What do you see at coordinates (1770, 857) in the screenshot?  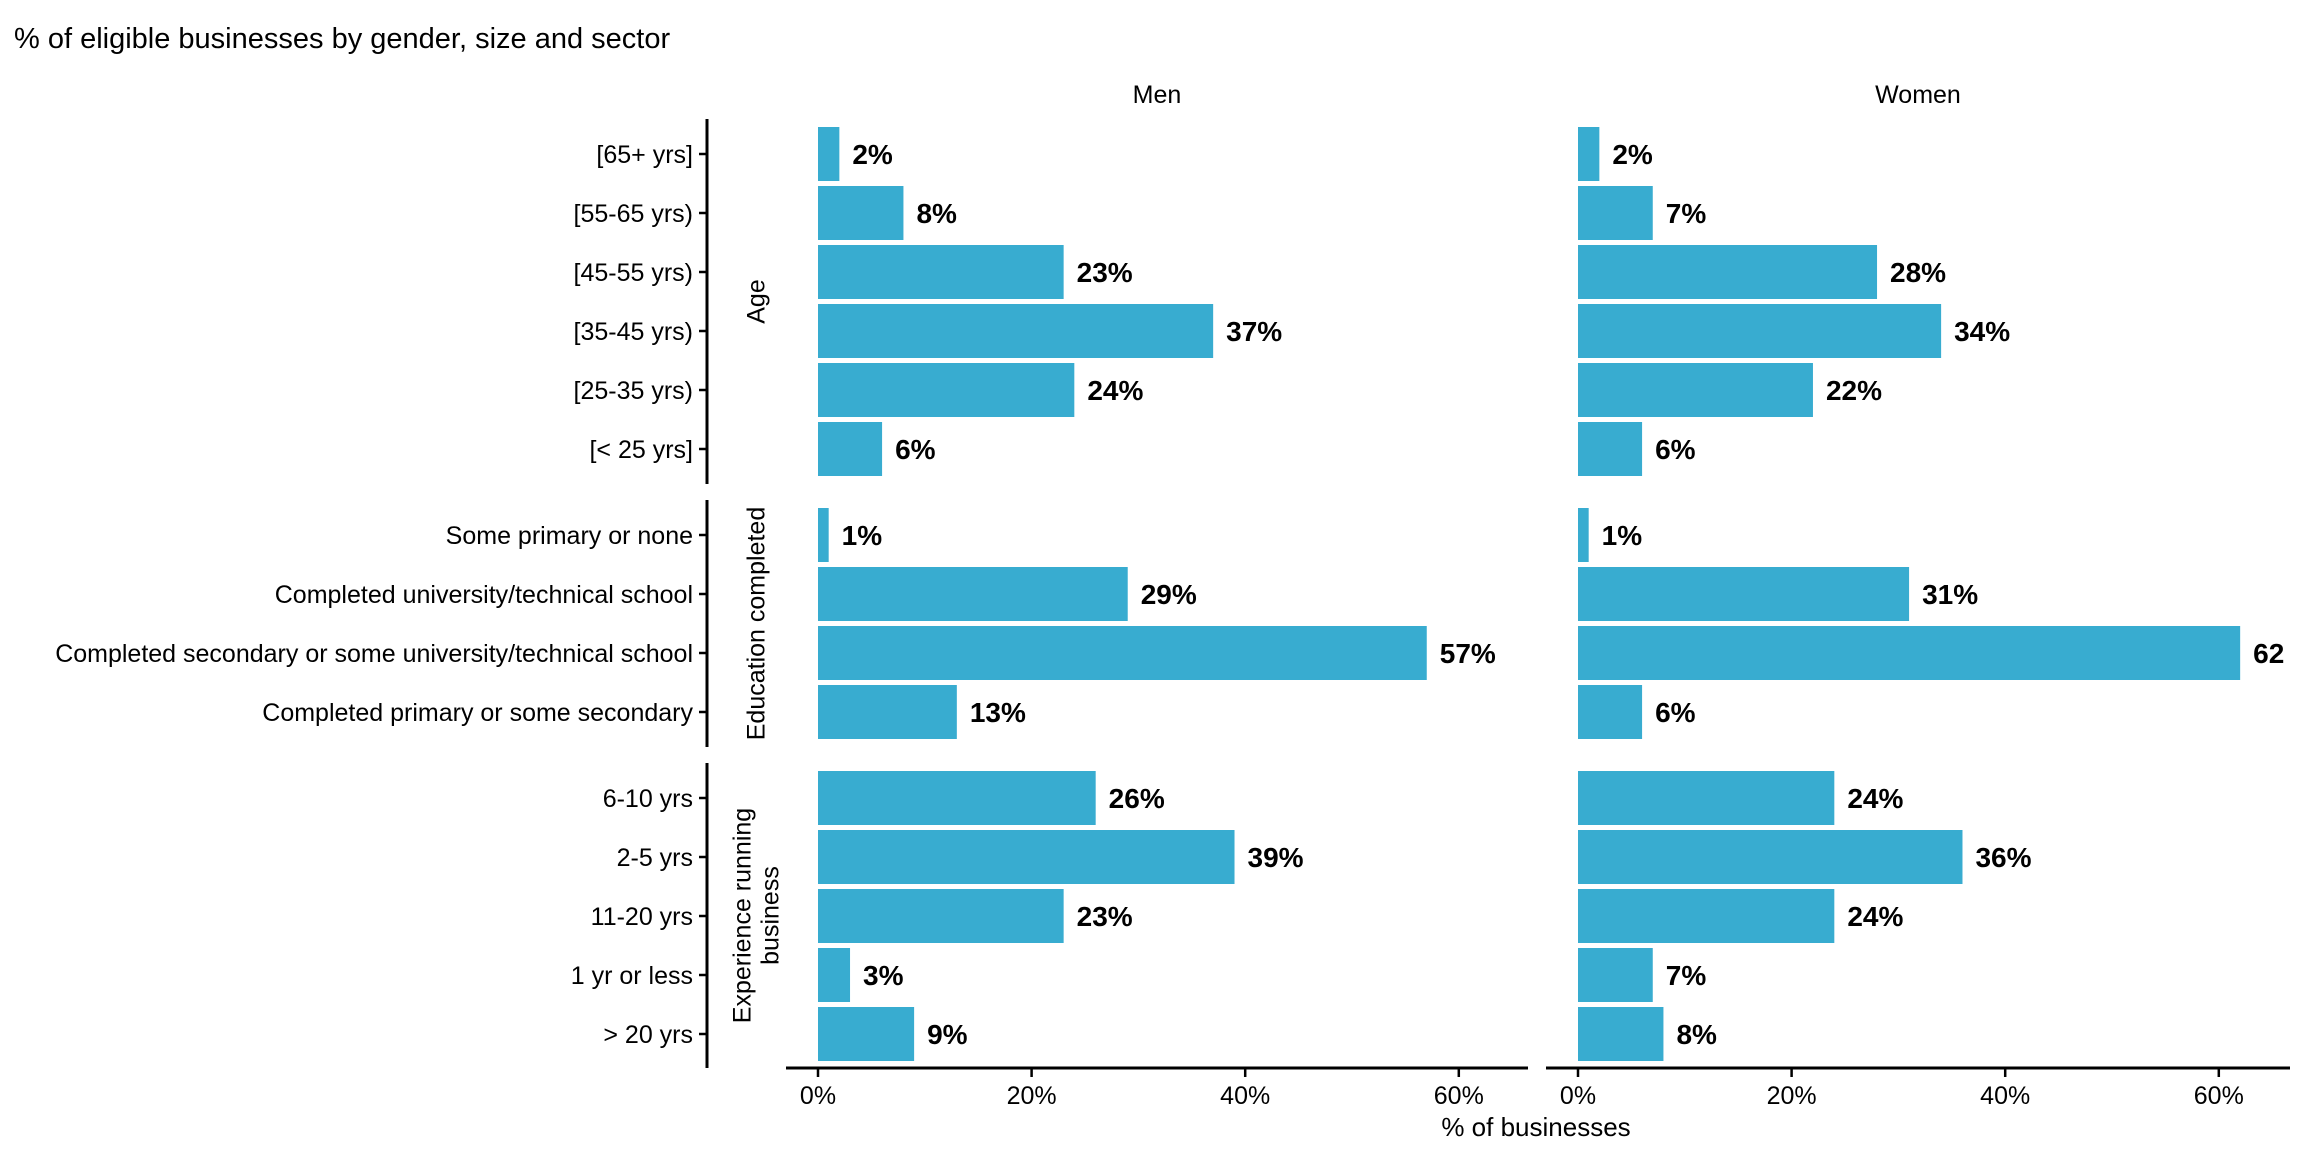 I see `bar-women-2-5-yrs` at bounding box center [1770, 857].